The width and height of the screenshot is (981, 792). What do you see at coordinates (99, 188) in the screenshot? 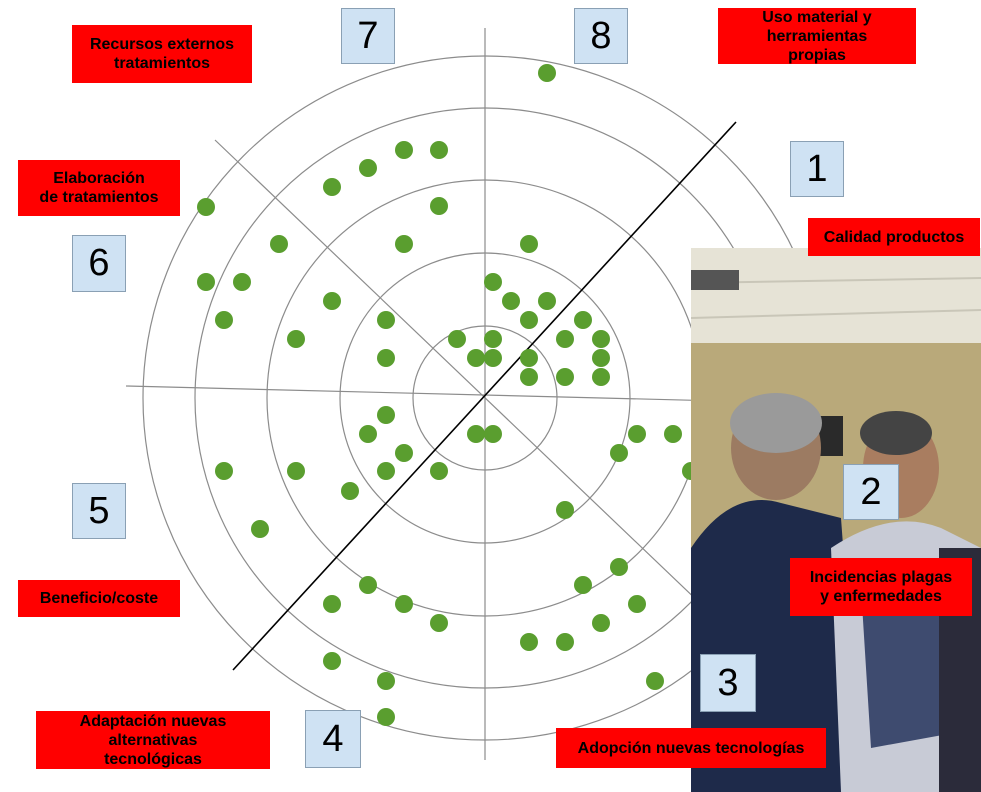
I see `label-elaboracion-tratamientos: Elaboración de tratamientos` at bounding box center [99, 188].